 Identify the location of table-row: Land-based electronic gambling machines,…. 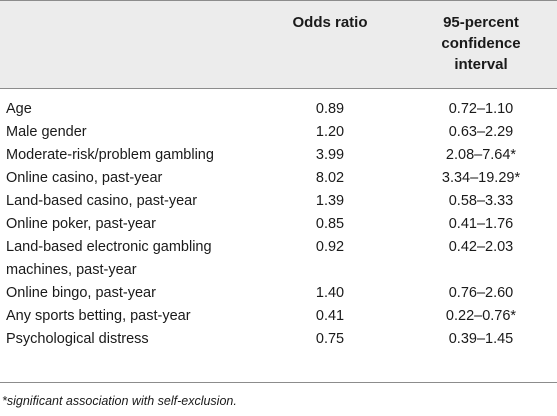
(278, 259).